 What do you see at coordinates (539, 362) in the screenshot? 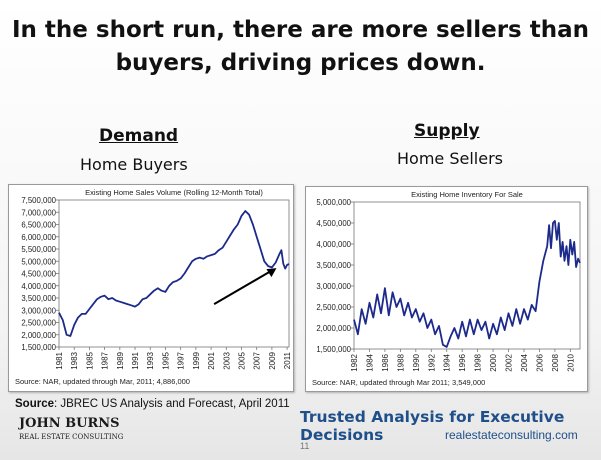
I see `x-tick-label: 2006` at bounding box center [539, 362].